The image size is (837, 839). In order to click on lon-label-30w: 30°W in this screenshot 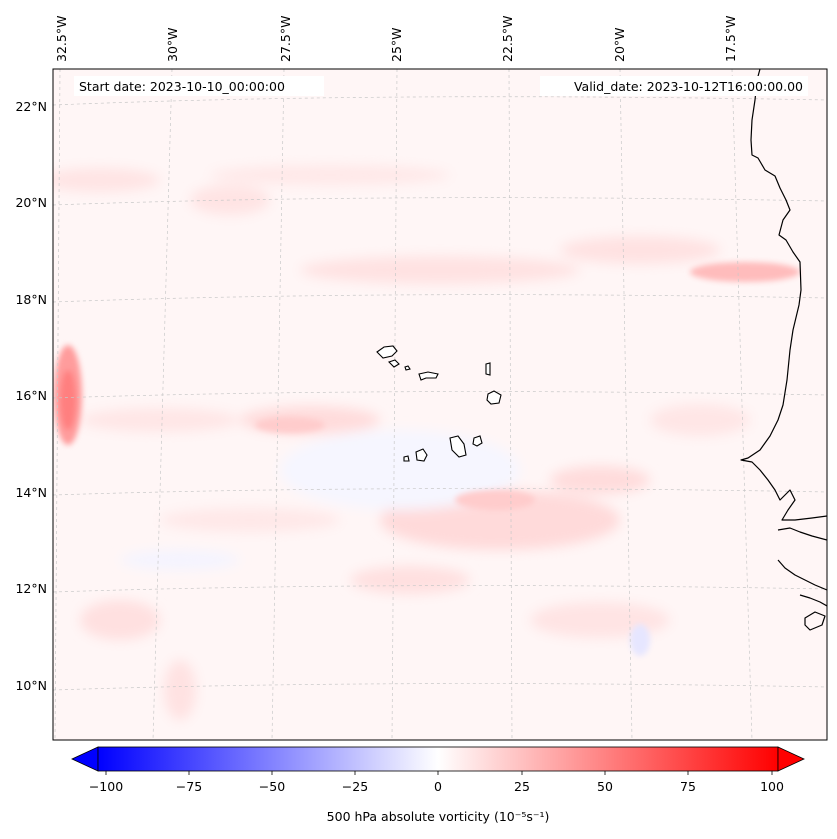, I will do `click(172, 44)`.